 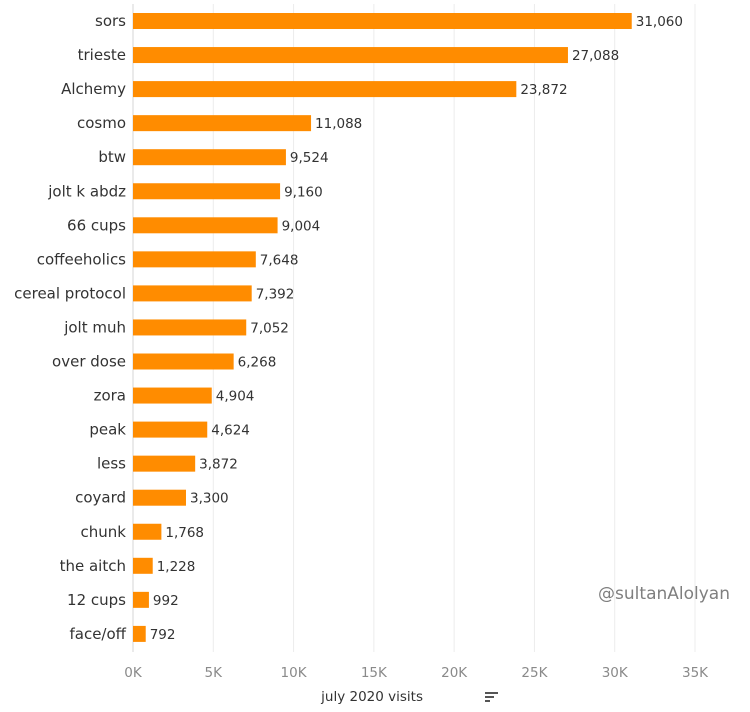 What do you see at coordinates (309, 158) in the screenshot?
I see `value-label: 9,524` at bounding box center [309, 158].